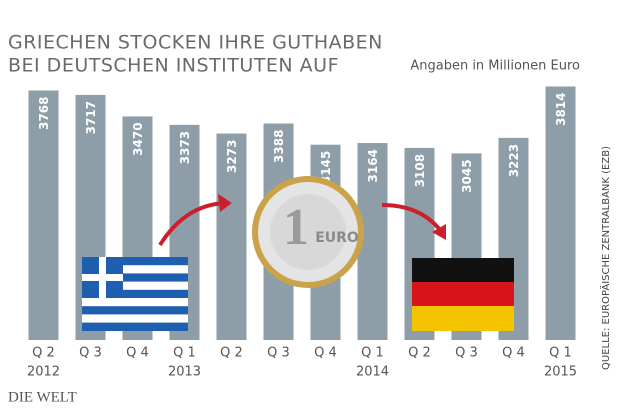  Describe the element at coordinates (296, 227) in the screenshot. I see `svg-text: 1` at that location.